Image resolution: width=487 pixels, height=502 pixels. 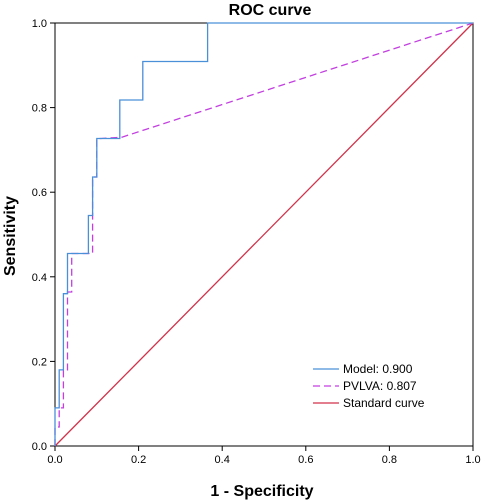 I want to click on x-tick-label: 1.0, so click(x=472, y=460).